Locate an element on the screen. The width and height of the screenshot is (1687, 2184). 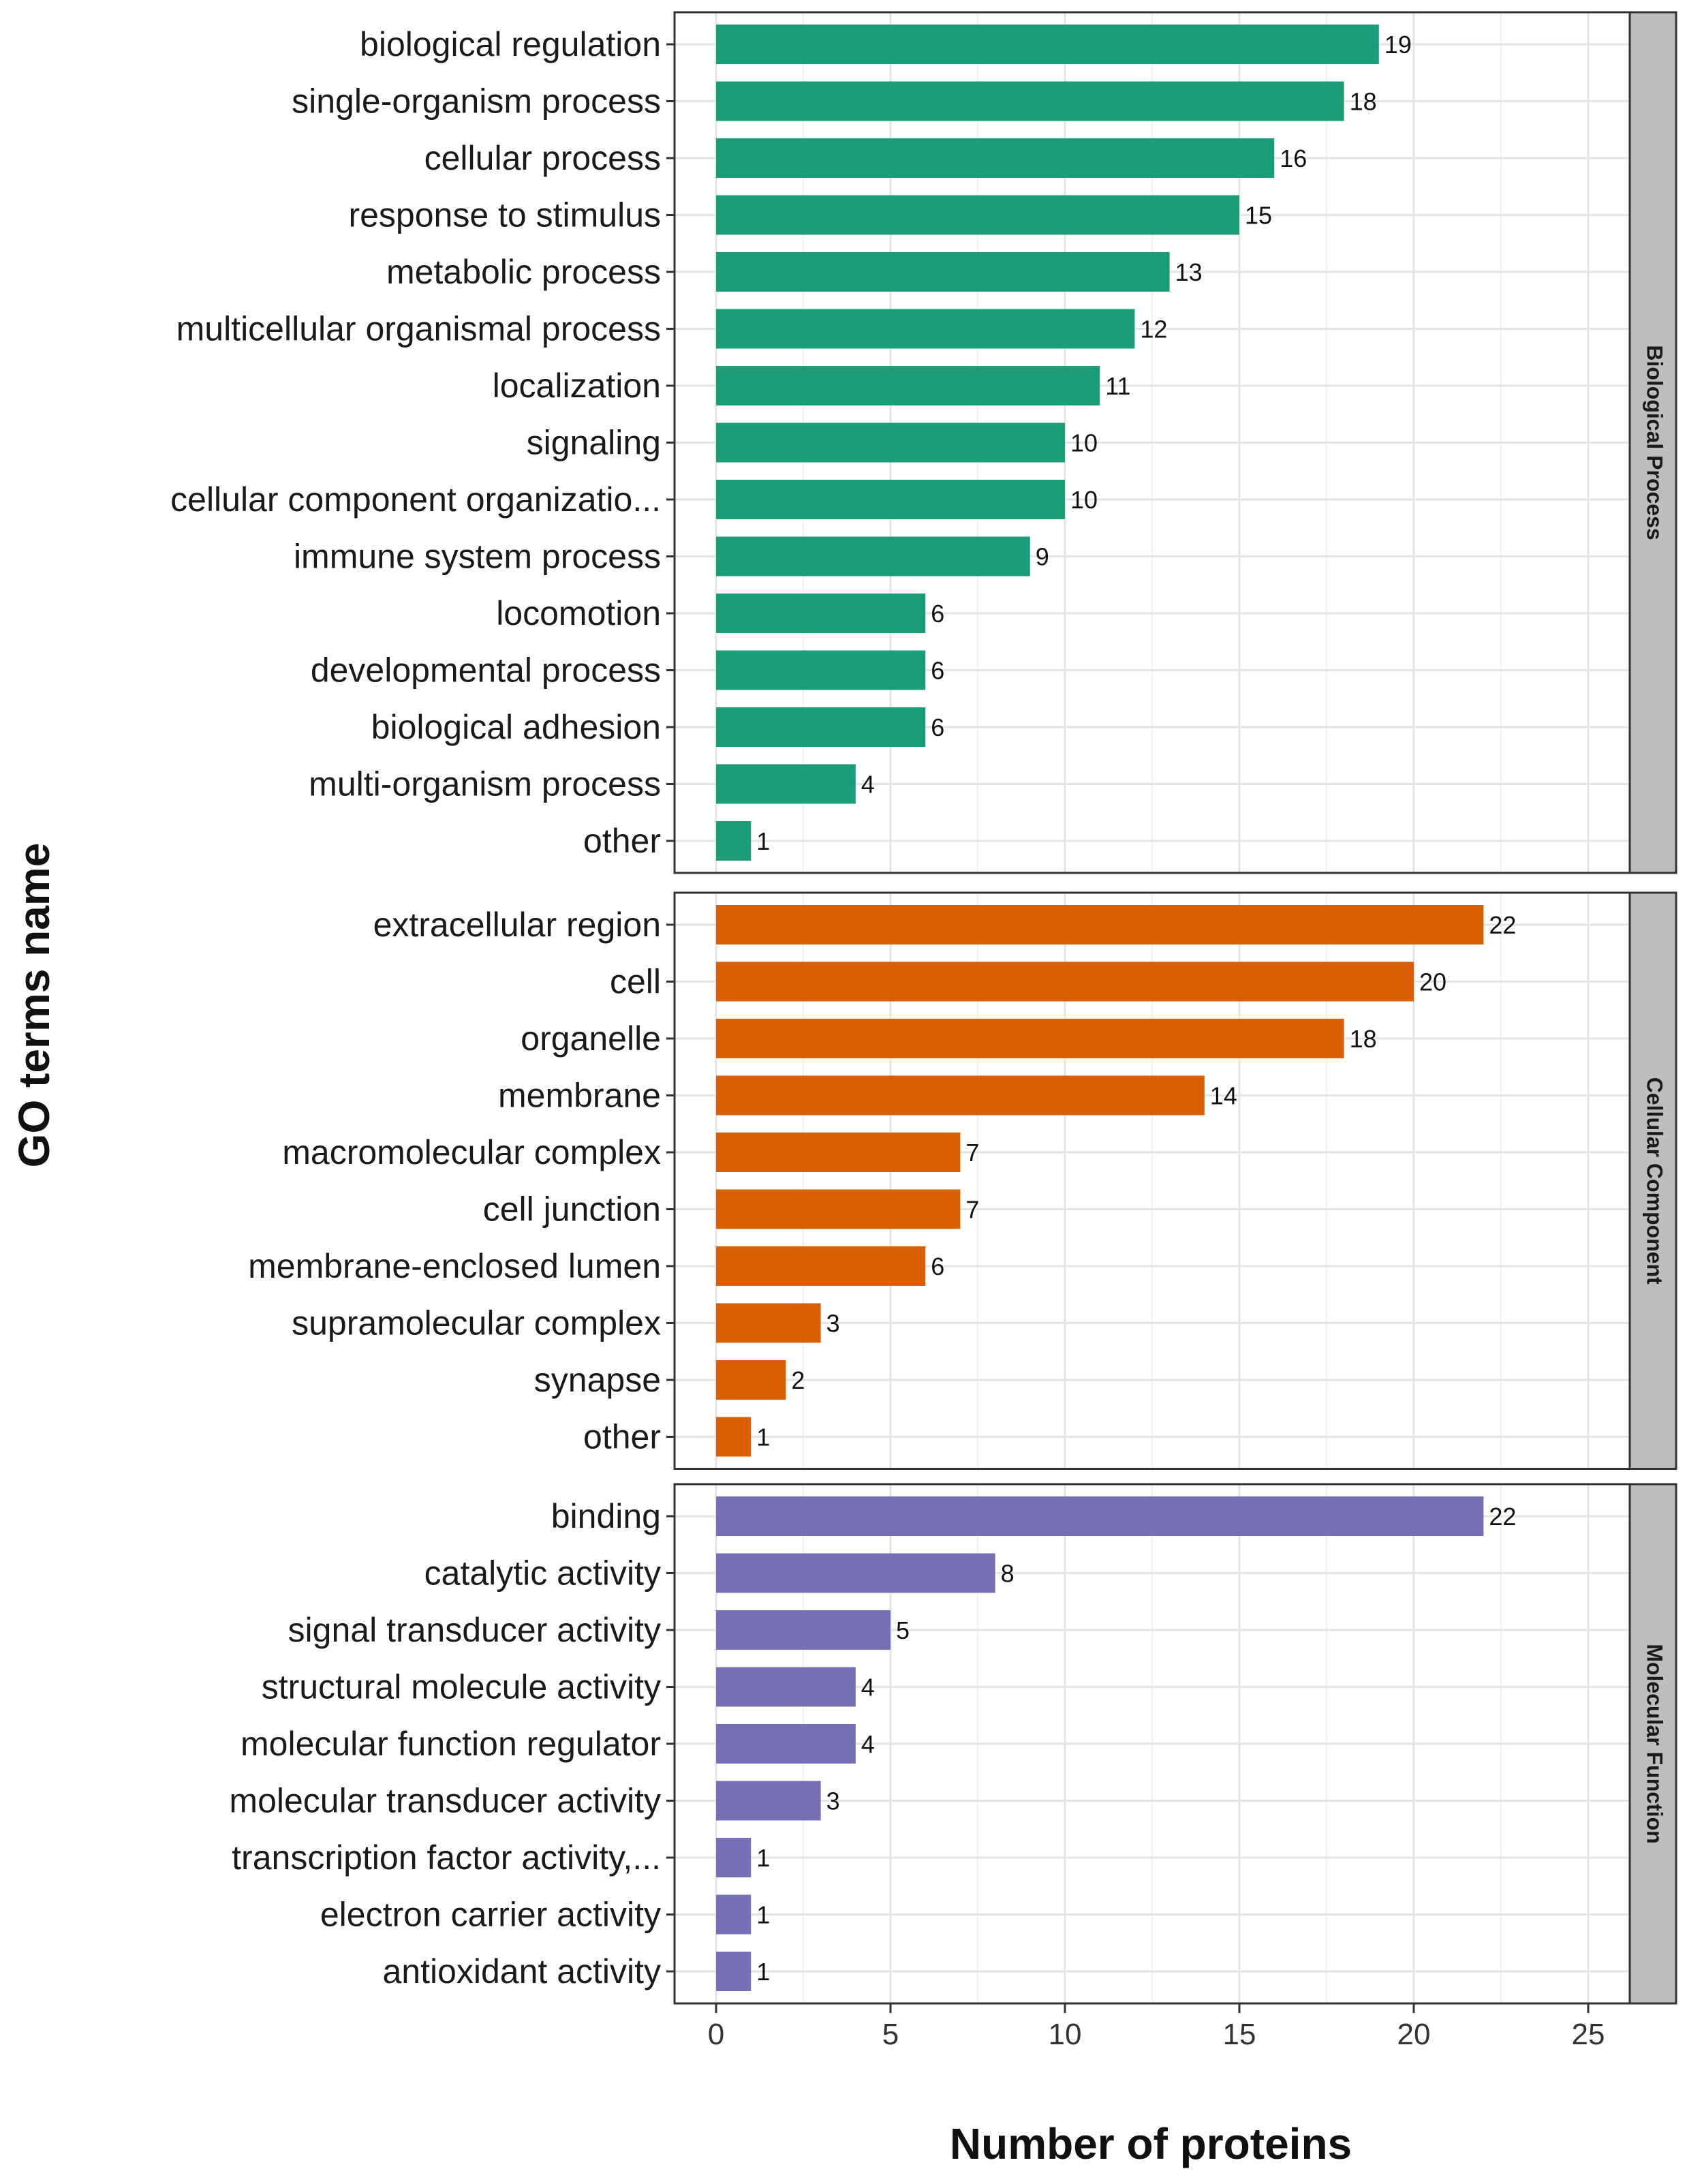
category-label: synapse is located at coordinates (597, 1380).